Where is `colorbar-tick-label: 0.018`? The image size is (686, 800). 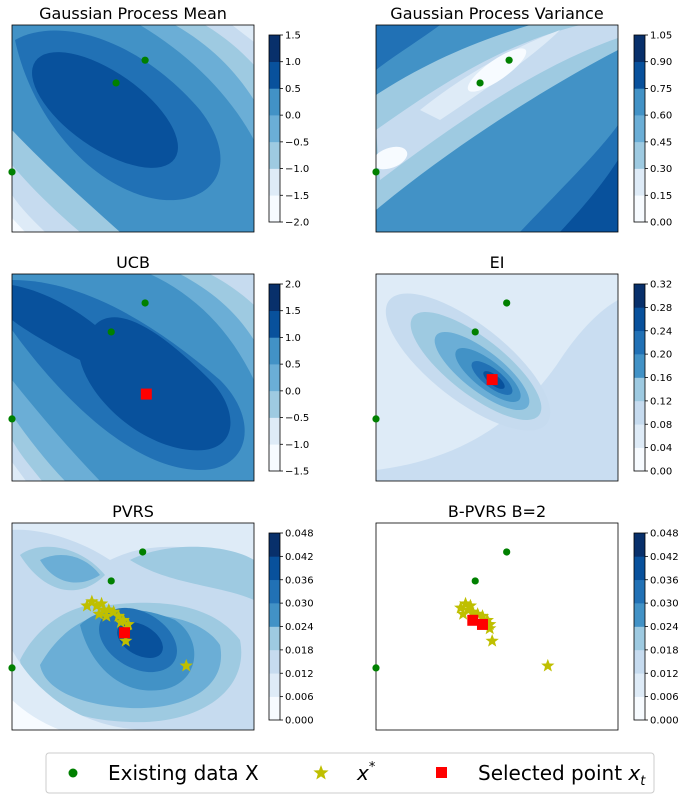
colorbar-tick-label: 0.018 is located at coordinates (664, 650).